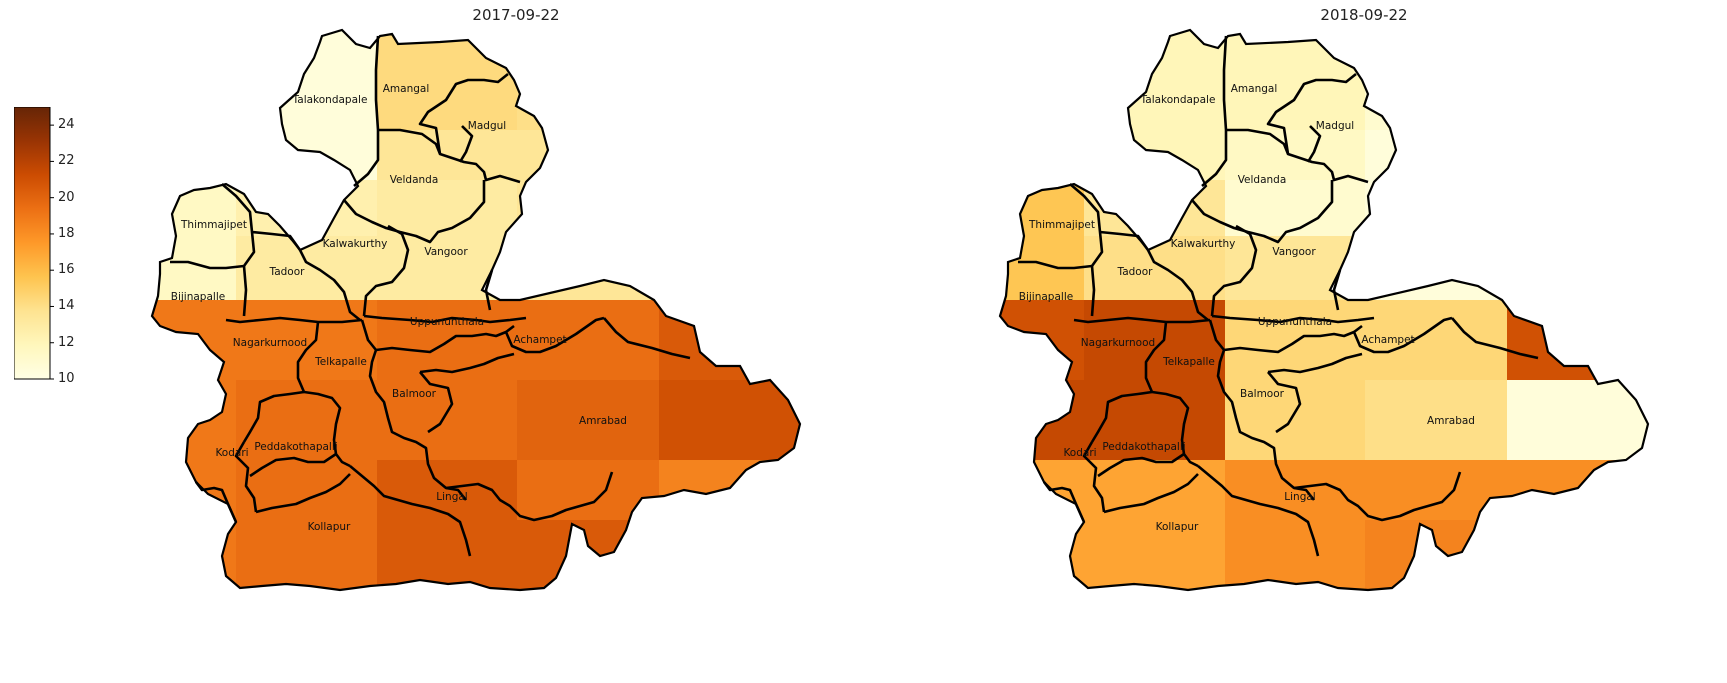 The image size is (1727, 683). Describe the element at coordinates (66, 161) in the screenshot. I see `colorbar-tick-label: 22` at that location.